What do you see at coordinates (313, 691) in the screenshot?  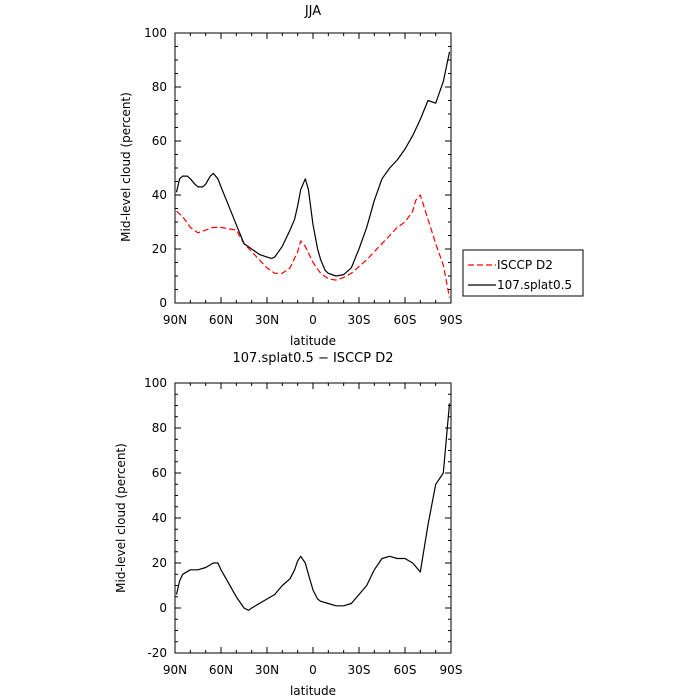 I see `bottom-chart-xlabel: latitude` at bounding box center [313, 691].